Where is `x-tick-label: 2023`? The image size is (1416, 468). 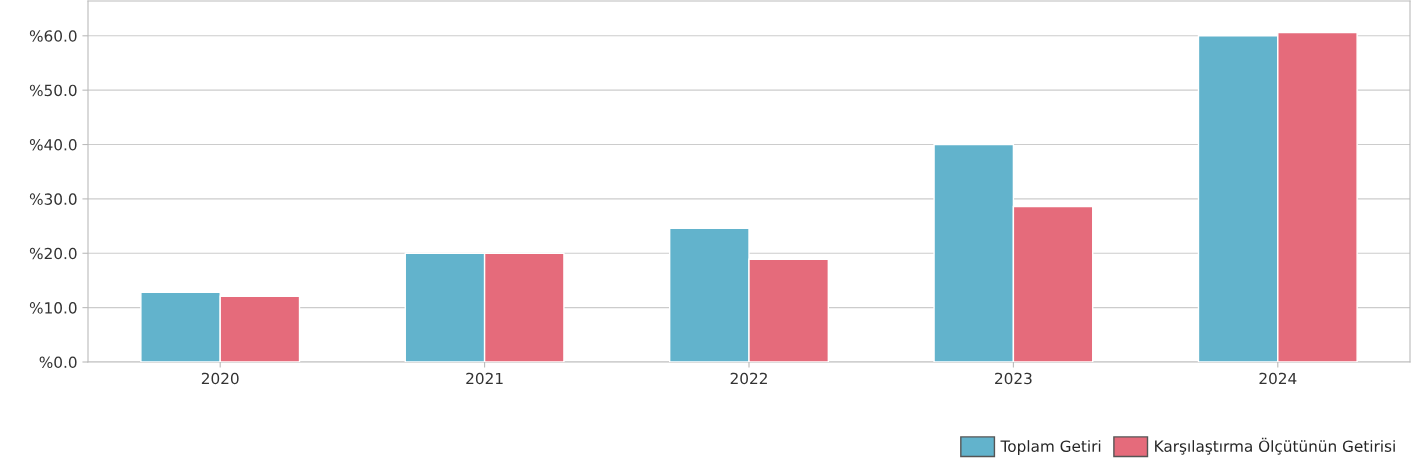 x-tick-label: 2023 is located at coordinates (1013, 378).